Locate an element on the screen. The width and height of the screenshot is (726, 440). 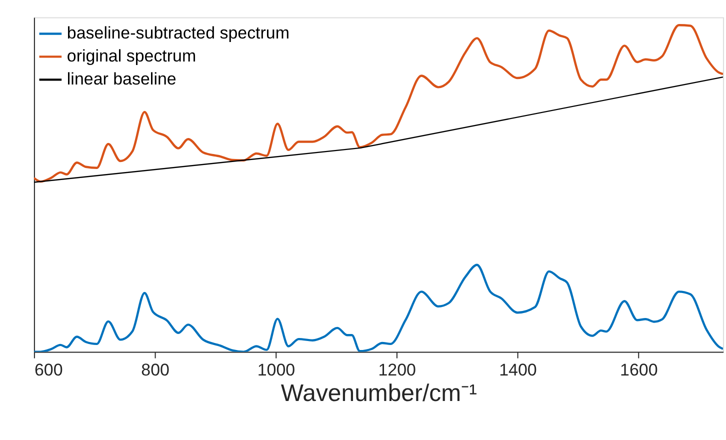
x-tick-label: 800 is located at coordinates (155, 370).